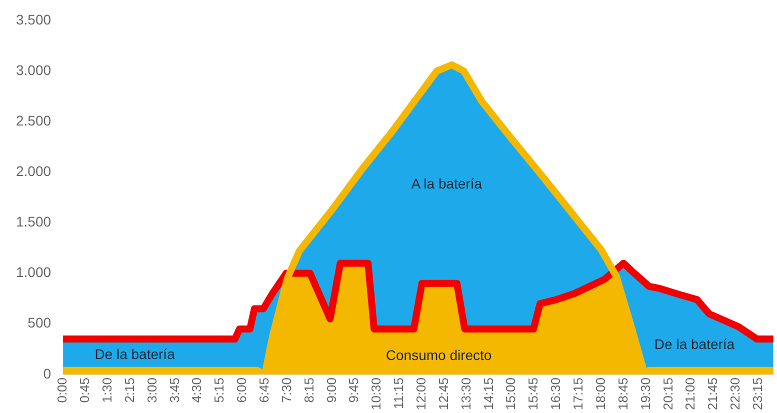 This screenshot has height=413, width=777. I want to click on x-tick-label: 21:45, so click(712, 393).